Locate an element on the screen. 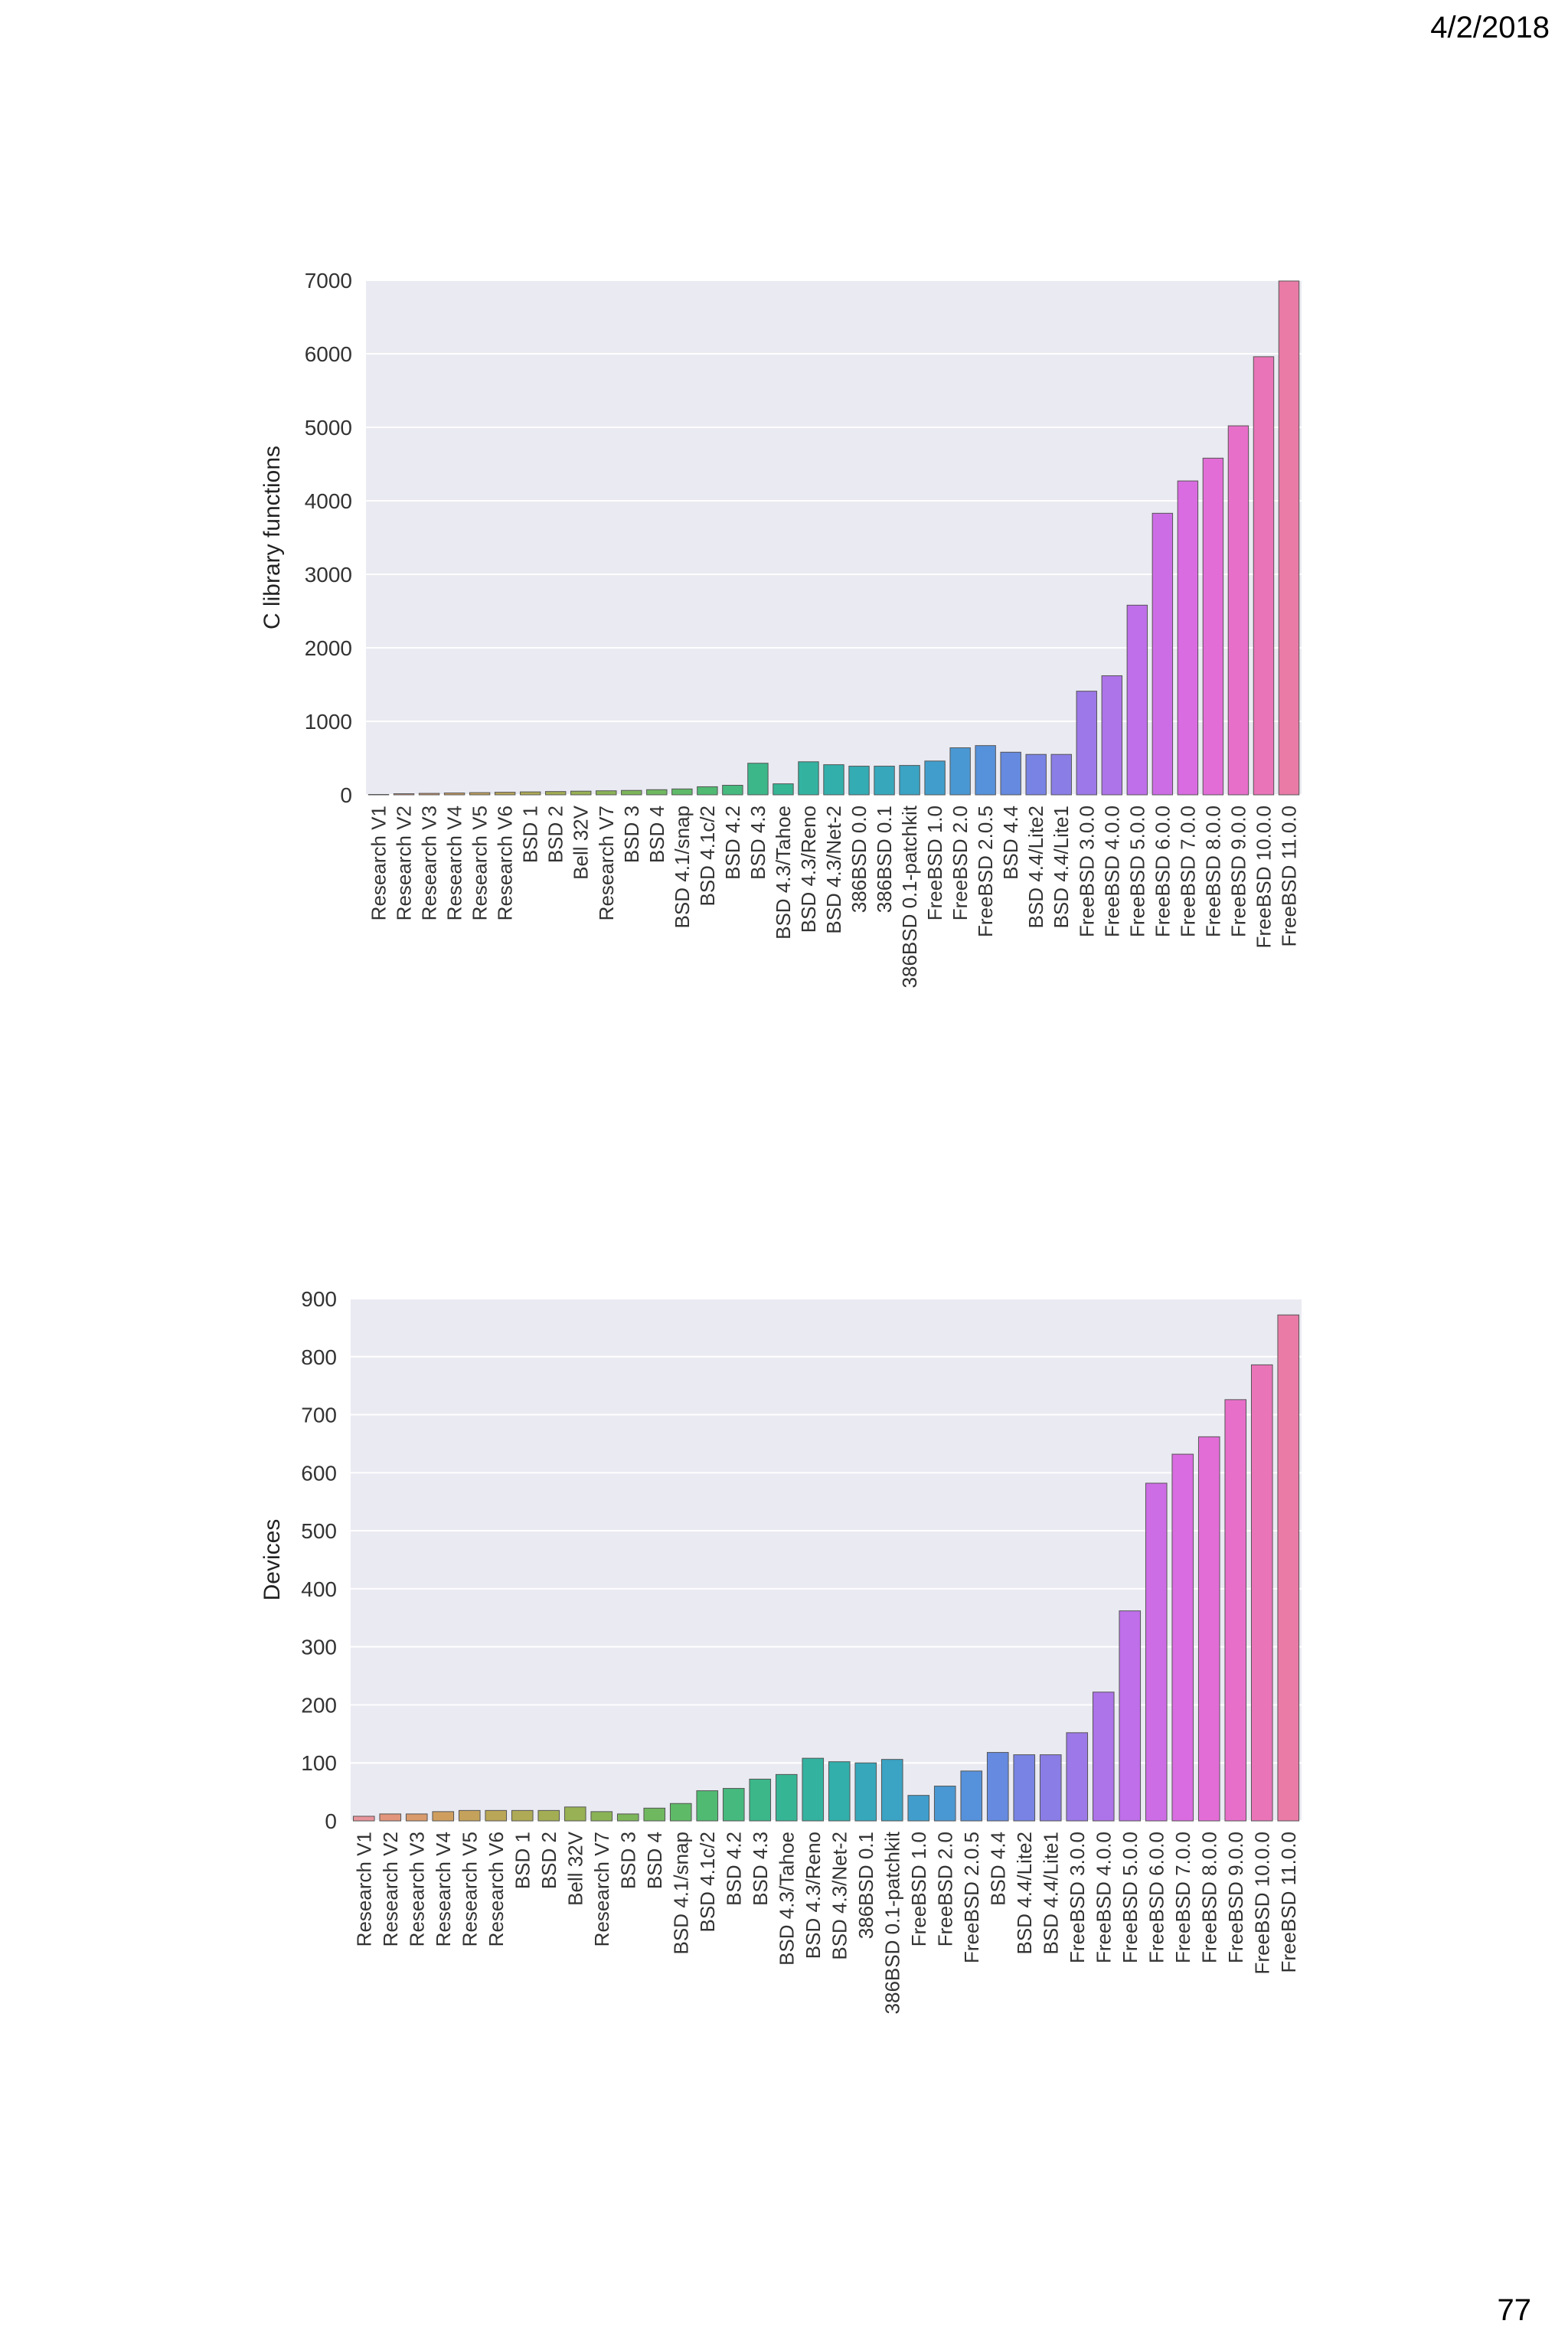  x-tick-label: FreeBSD 7.0.0 is located at coordinates (1182, 1897).